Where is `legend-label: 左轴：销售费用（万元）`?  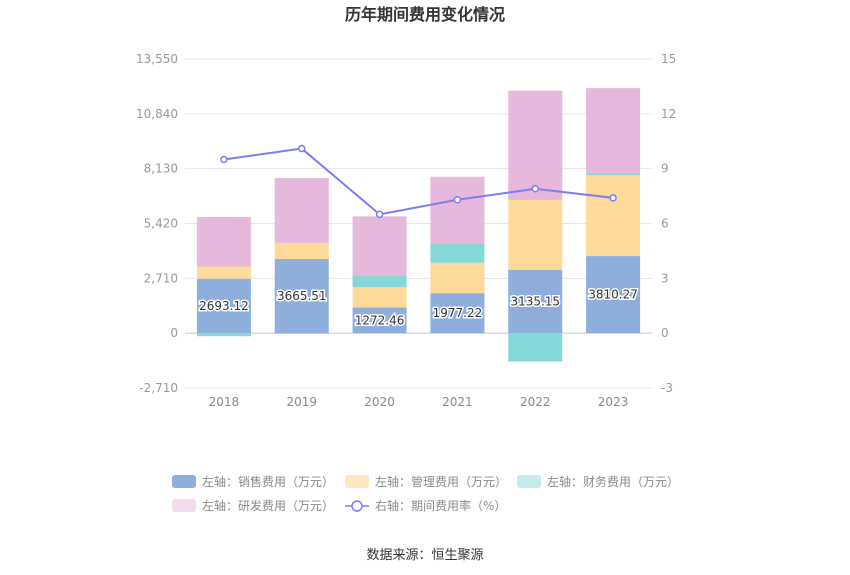 legend-label: 左轴：销售费用（万元） is located at coordinates (268, 481).